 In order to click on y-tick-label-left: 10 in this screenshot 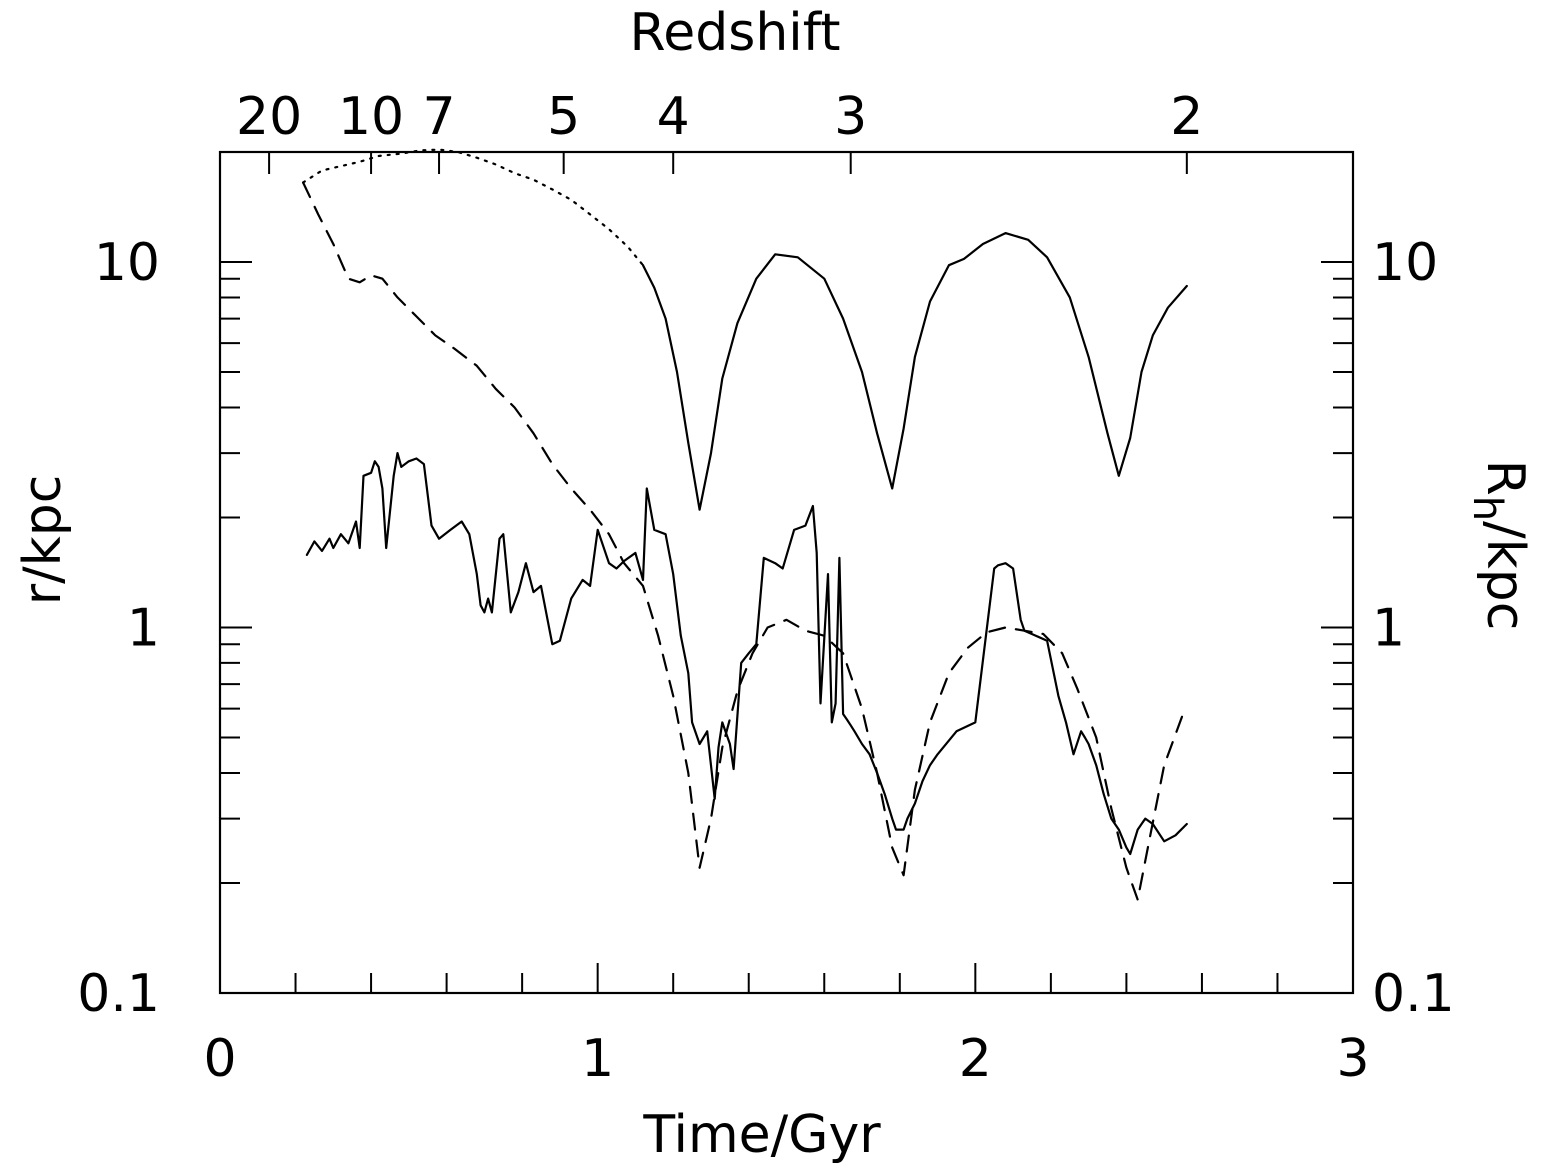, I will do `click(127, 263)`.